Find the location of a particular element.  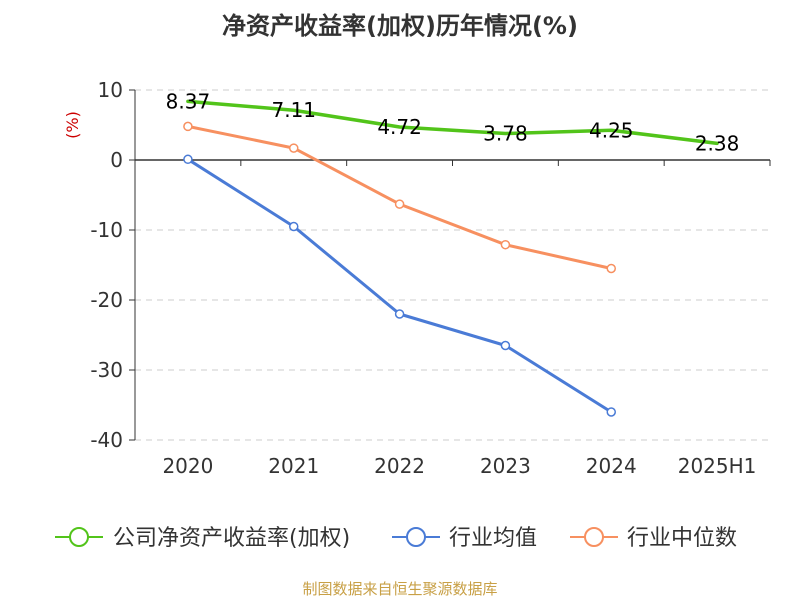

chart-title: 净资产收益率(加权)历年情况(%) is located at coordinates (400, 26).